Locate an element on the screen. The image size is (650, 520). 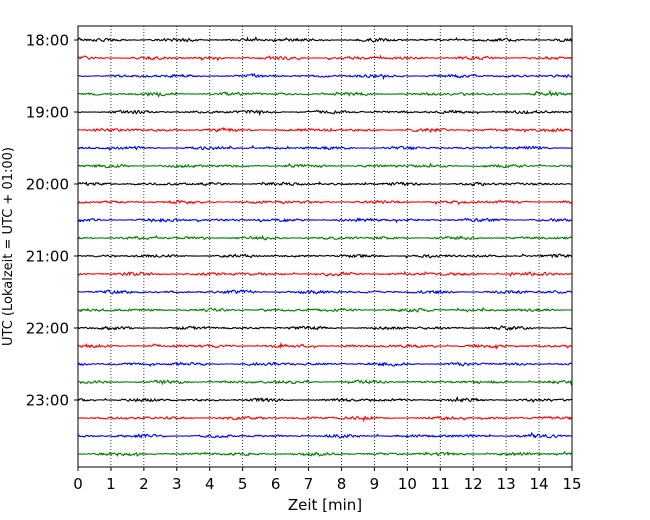
y-tick-label: 18:00 is located at coordinates (47, 41).